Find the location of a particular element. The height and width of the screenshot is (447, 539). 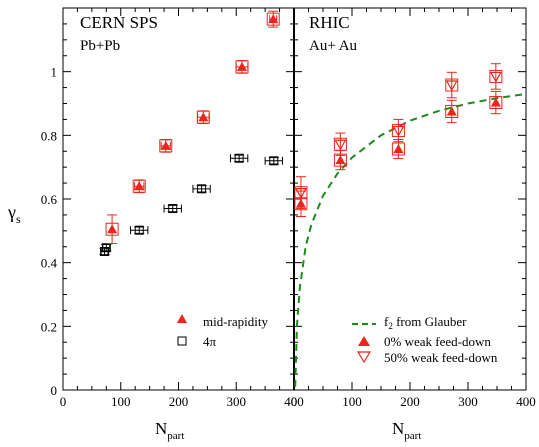

legend-0pct-marker is located at coordinates (364, 341).